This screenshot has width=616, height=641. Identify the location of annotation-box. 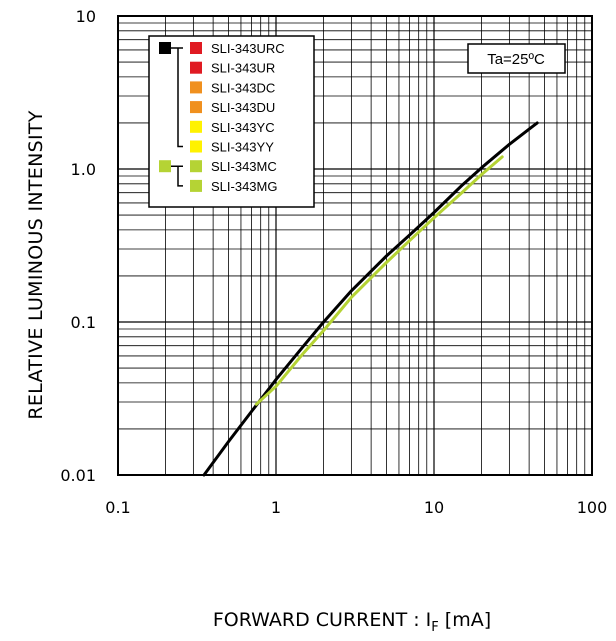
(516, 58).